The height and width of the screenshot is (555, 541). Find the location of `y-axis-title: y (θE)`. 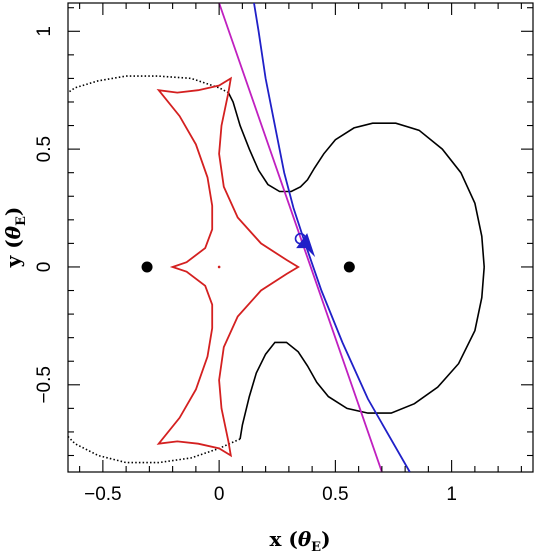

y-axis-title: y (θE) is located at coordinates (15, 238).